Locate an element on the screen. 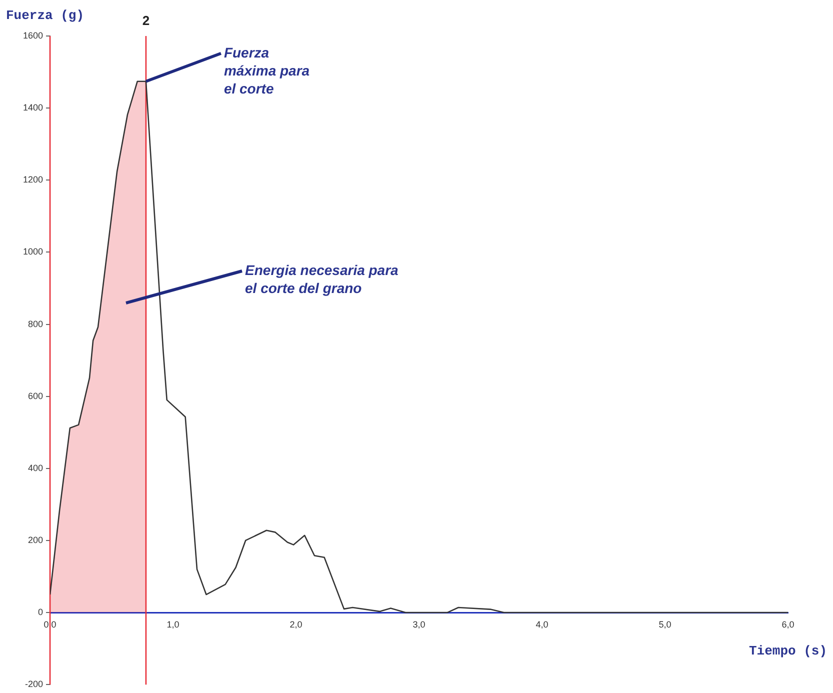  text: 2 is located at coordinates (146, 20).